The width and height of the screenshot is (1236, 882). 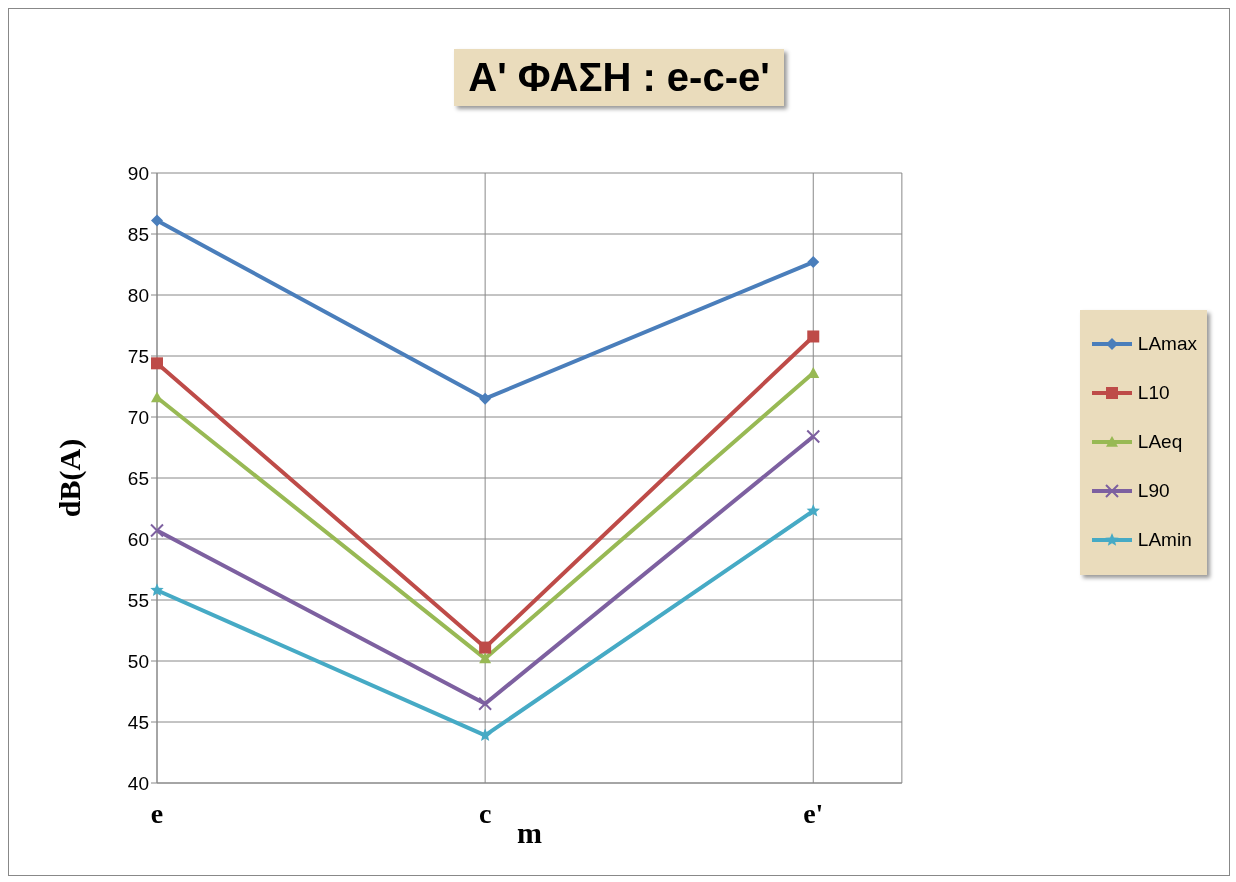 What do you see at coordinates (529, 832) in the screenshot?
I see `x-axis-title: m` at bounding box center [529, 832].